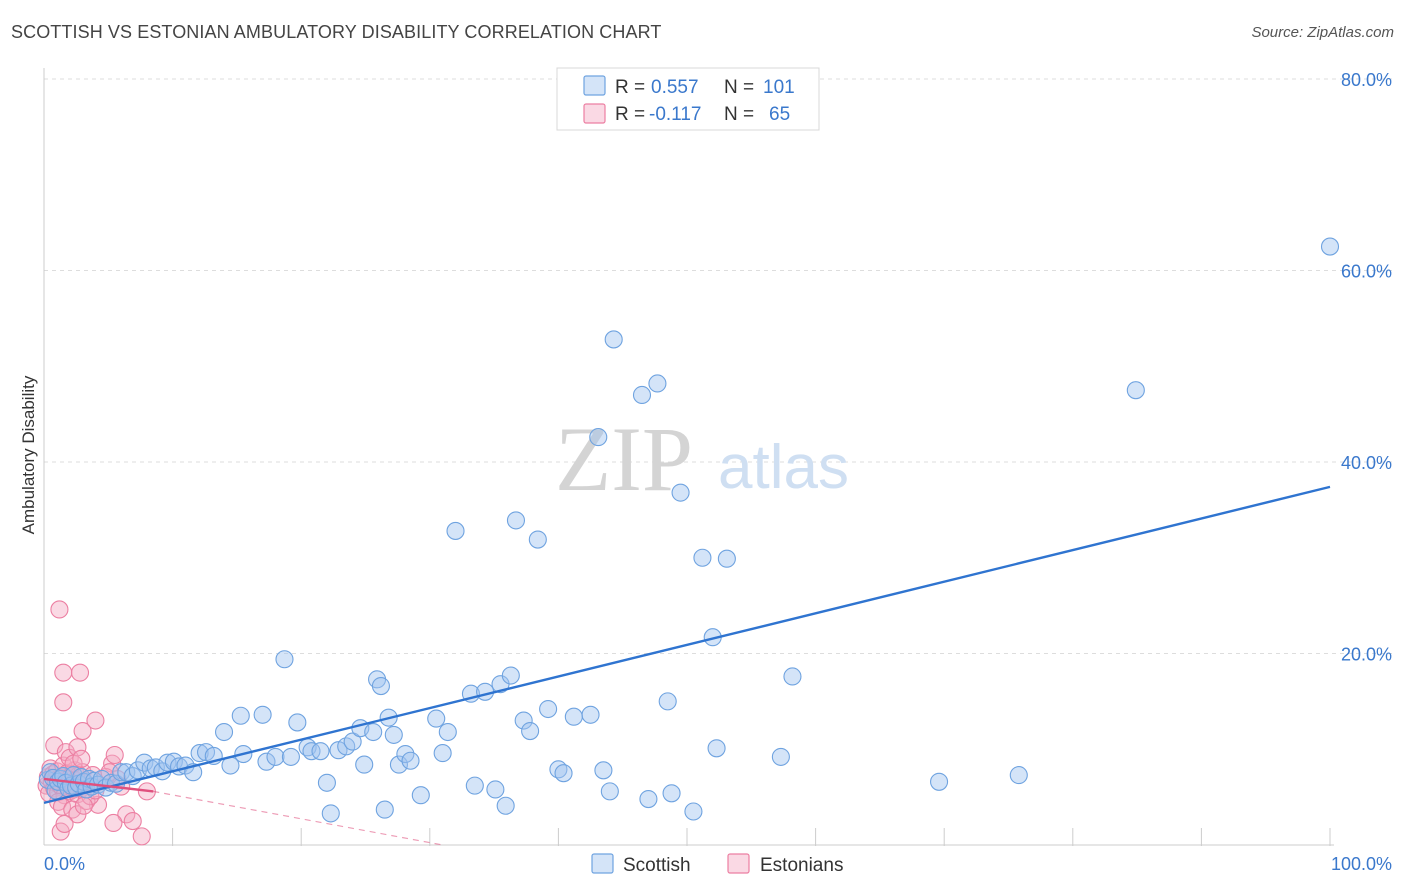 This screenshot has height=892, width=1406. I want to click on x-tick-label: 100.0%, so click(1361, 864).